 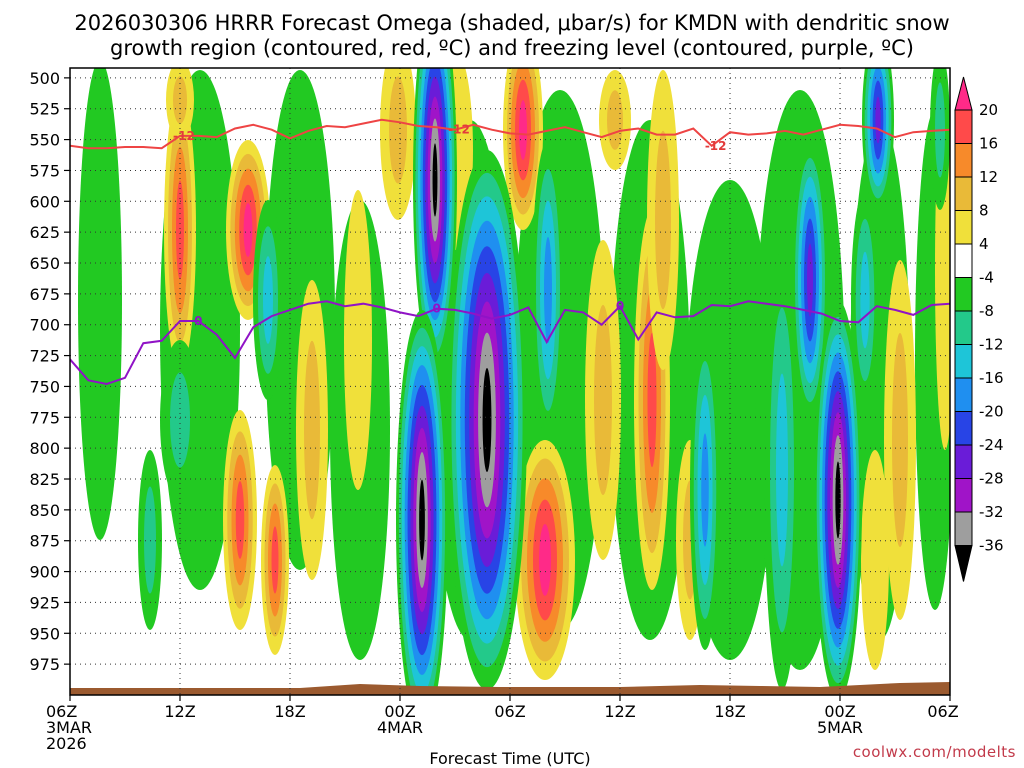 I want to click on x-tick-label: 4MAR, so click(x=400, y=727).